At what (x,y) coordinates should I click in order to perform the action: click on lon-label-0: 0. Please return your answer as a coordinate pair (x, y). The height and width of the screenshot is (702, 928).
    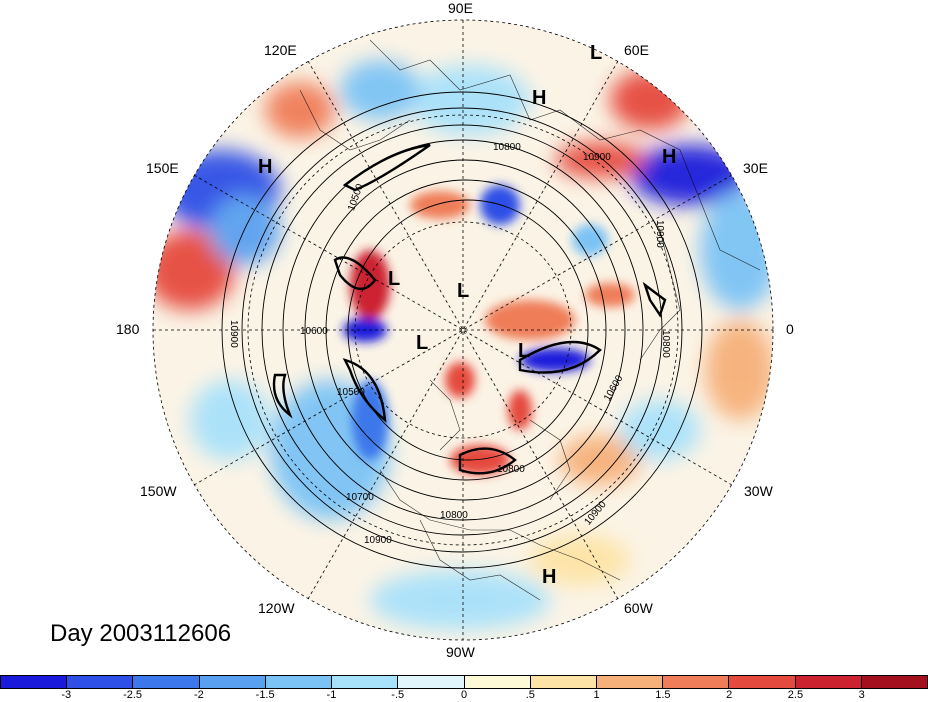
    Looking at the image, I should click on (790, 329).